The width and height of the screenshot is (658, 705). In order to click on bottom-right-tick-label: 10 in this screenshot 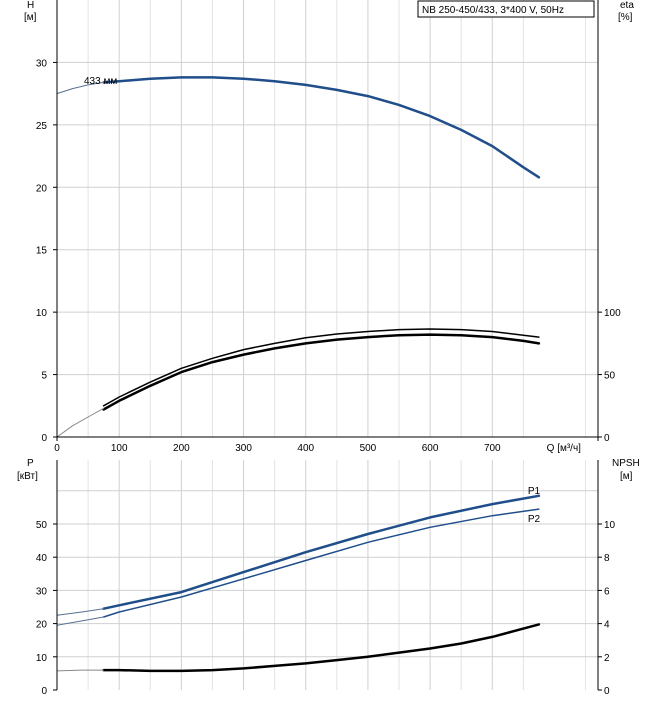, I will do `click(610, 525)`.